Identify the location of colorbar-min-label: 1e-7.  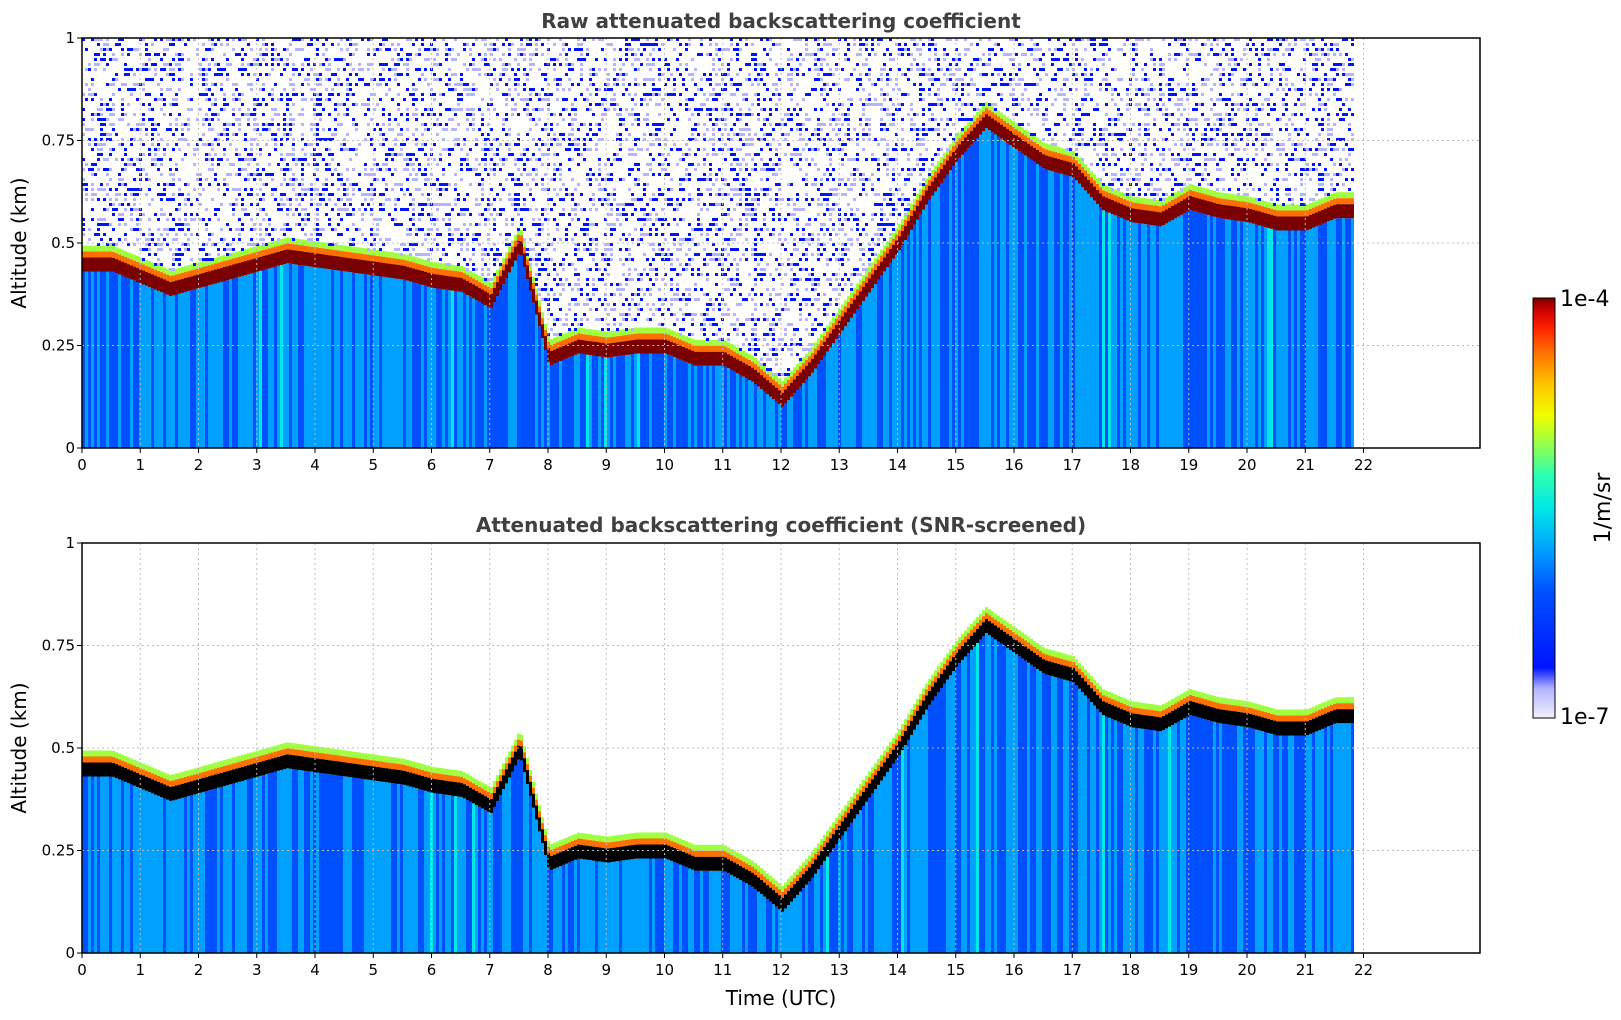
(1584, 717).